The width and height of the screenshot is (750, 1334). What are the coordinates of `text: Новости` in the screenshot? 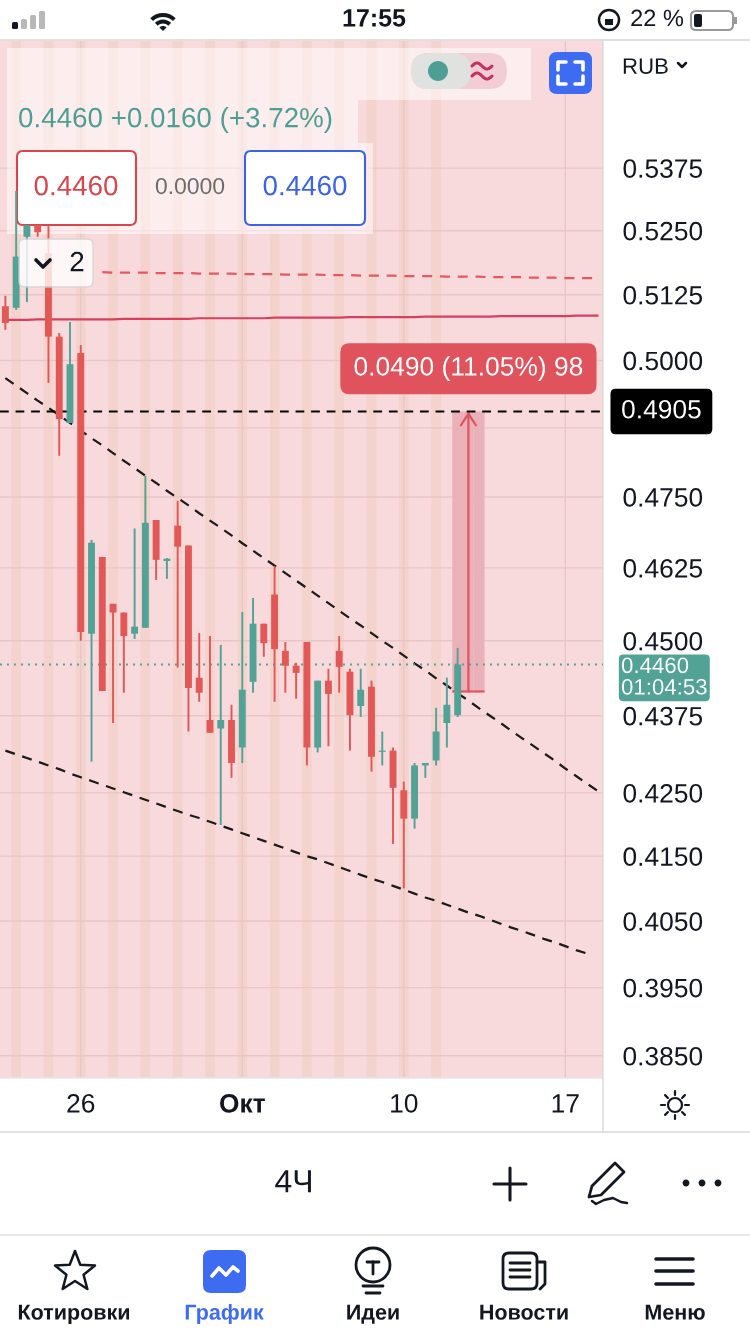 It's located at (524, 1312).